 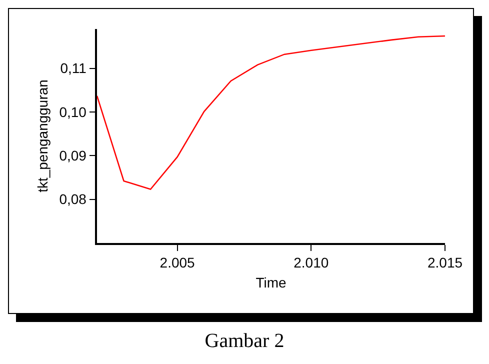 I want to click on x-axis-title: Time, so click(x=271, y=282).